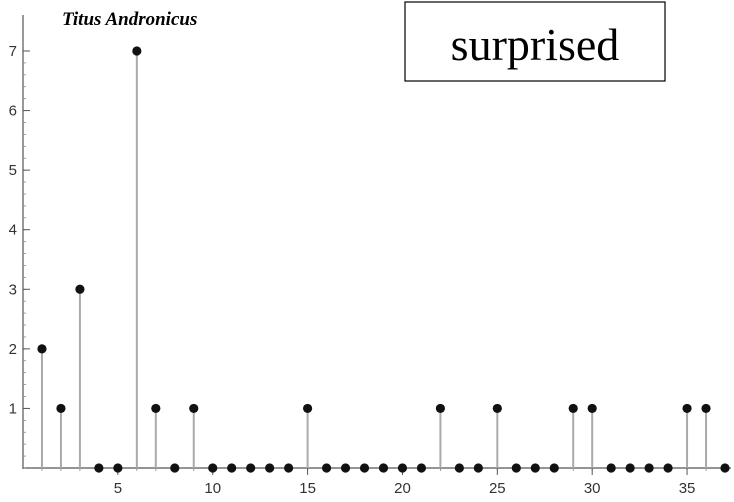  Describe the element at coordinates (13, 170) in the screenshot. I see `y-tick-label: 5` at that location.